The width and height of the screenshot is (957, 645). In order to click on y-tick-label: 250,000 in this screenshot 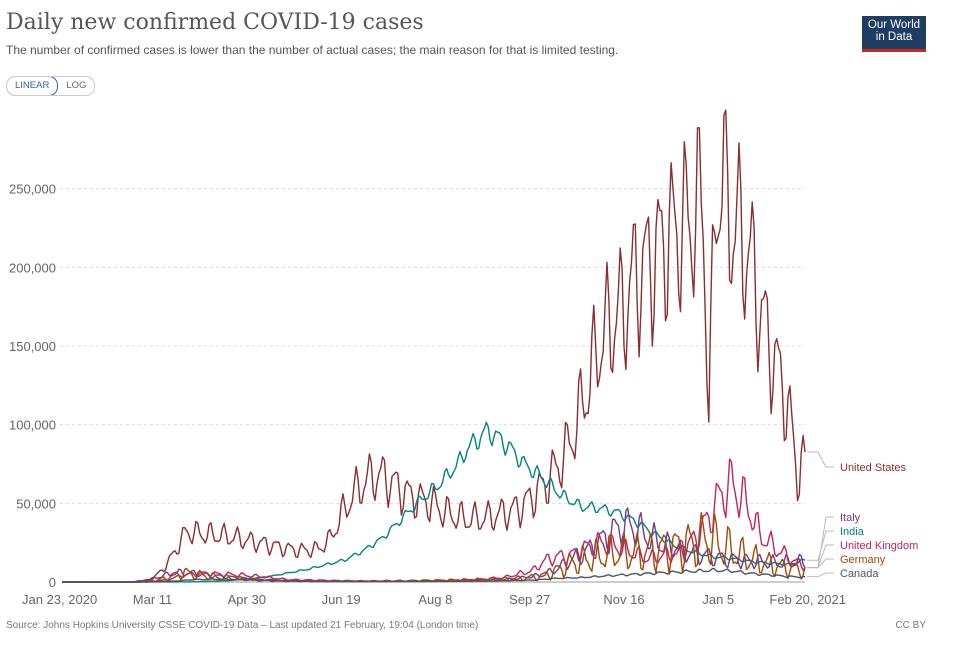, I will do `click(32, 189)`.